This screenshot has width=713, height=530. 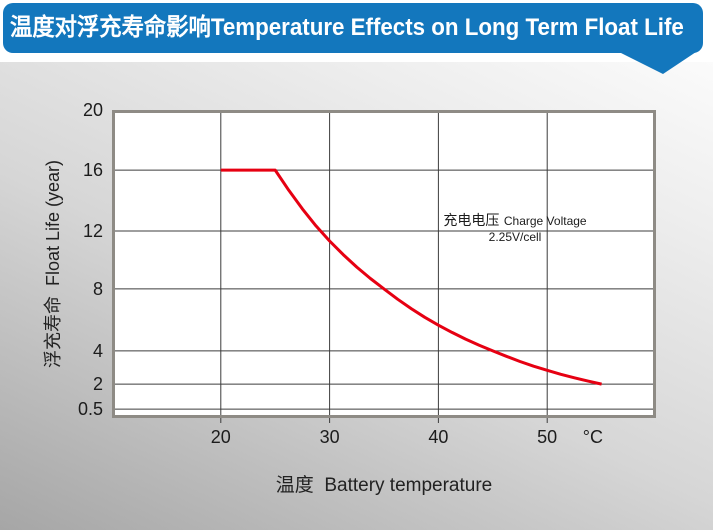 I want to click on x-tick-label: 40, so click(x=438, y=437).